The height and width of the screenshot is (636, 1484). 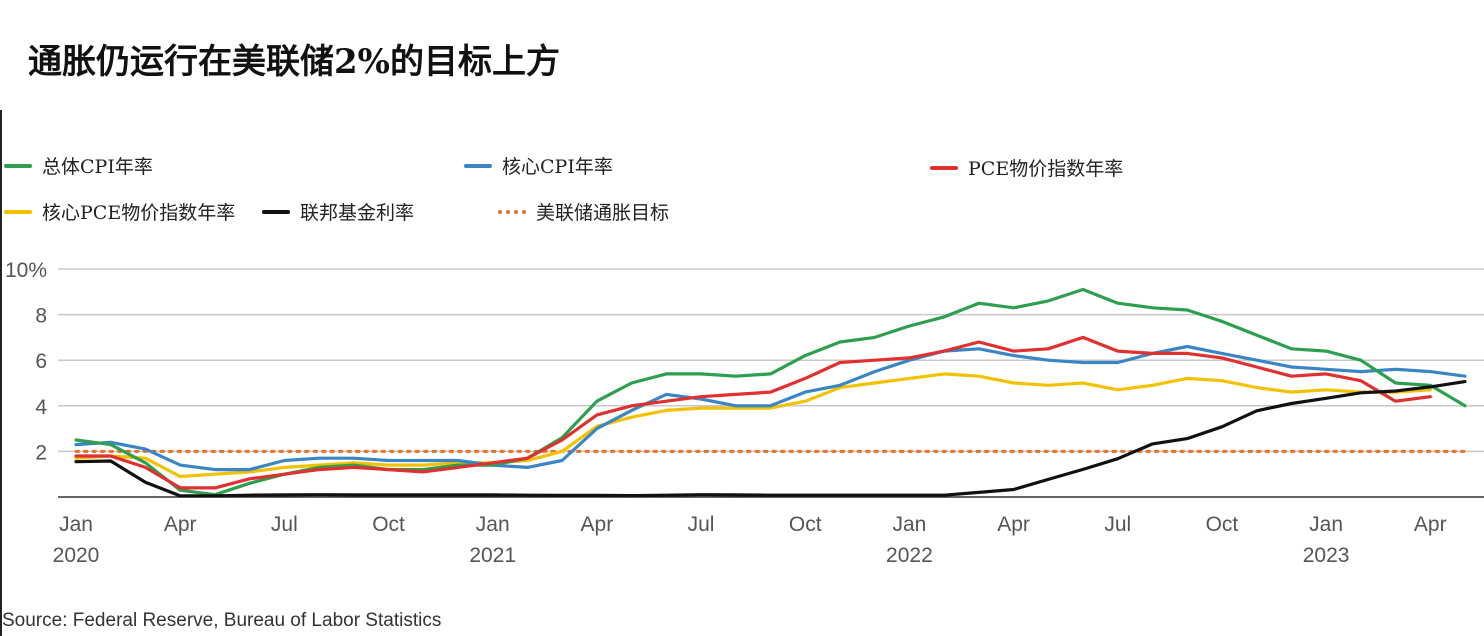 What do you see at coordinates (1046, 169) in the screenshot?
I see `legend-label: PCE物价指数年率` at bounding box center [1046, 169].